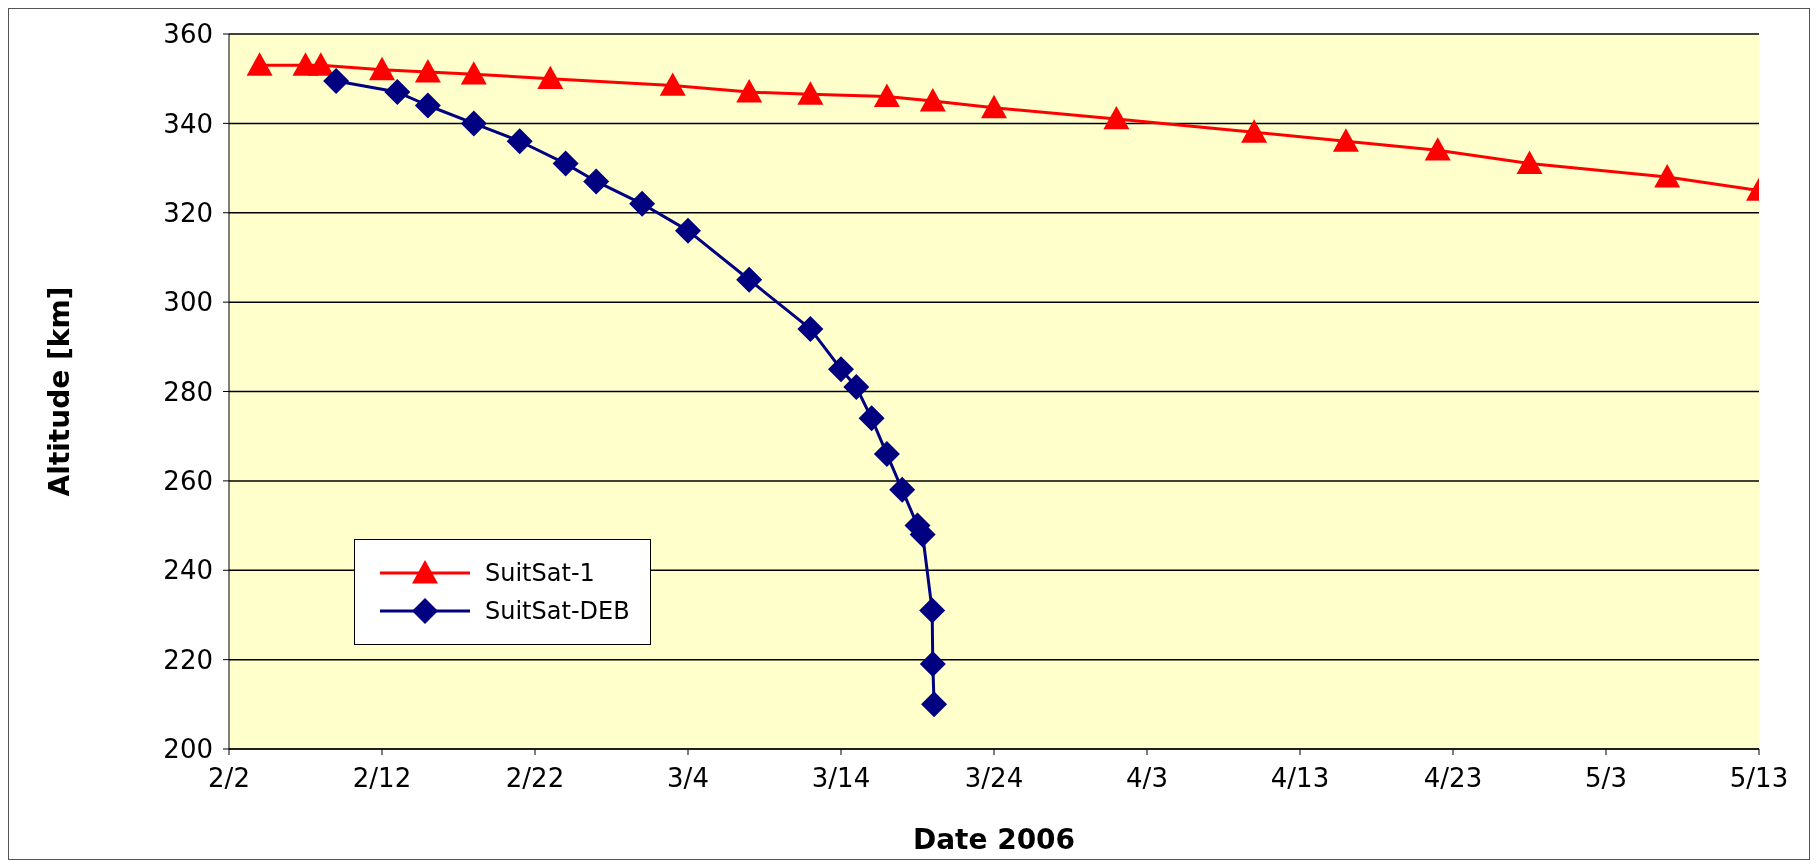 This screenshot has width=1816, height=868. Describe the element at coordinates (1300, 778) in the screenshot. I see `x-tick-label: 4/13` at that location.